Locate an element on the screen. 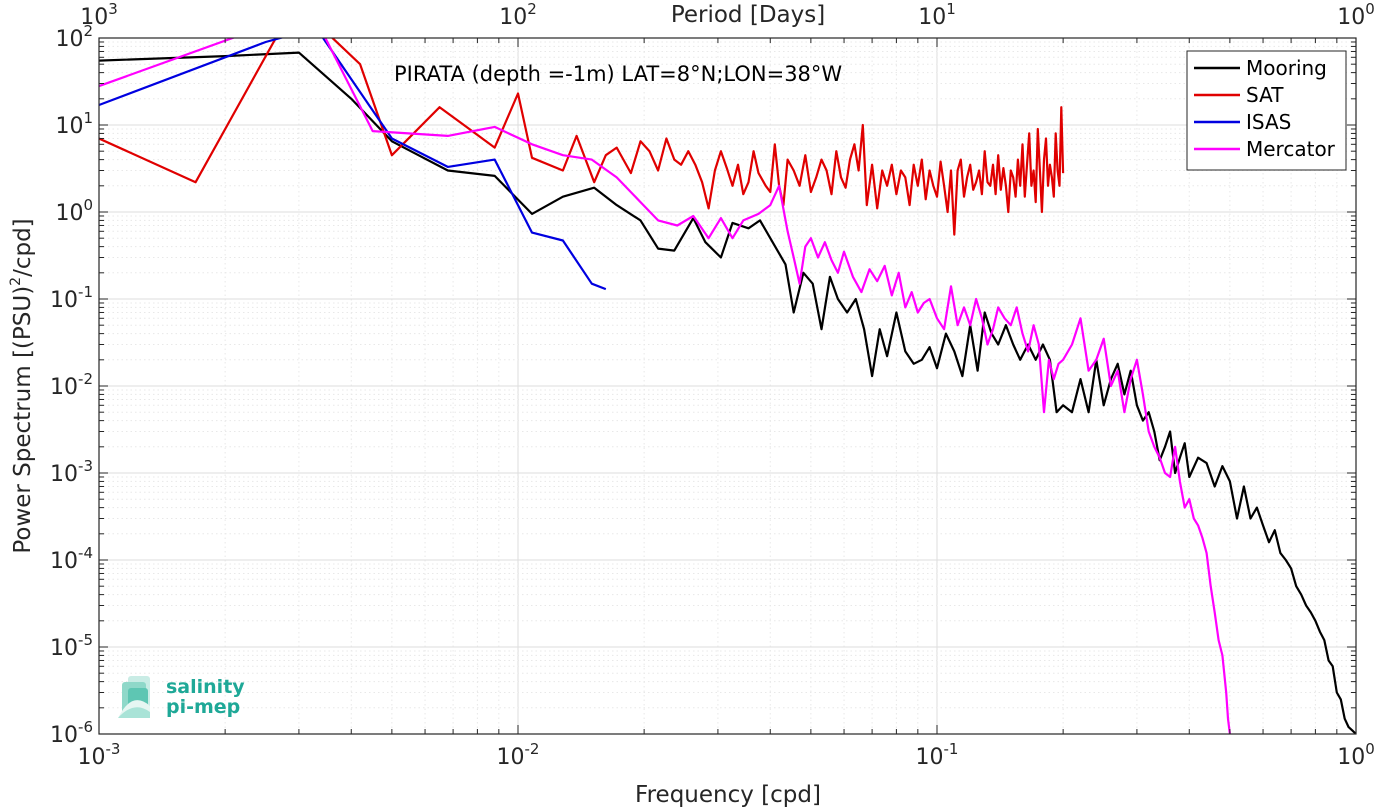 The height and width of the screenshot is (809, 1383). x-tick-label: 10⁻² is located at coordinates (518, 755).